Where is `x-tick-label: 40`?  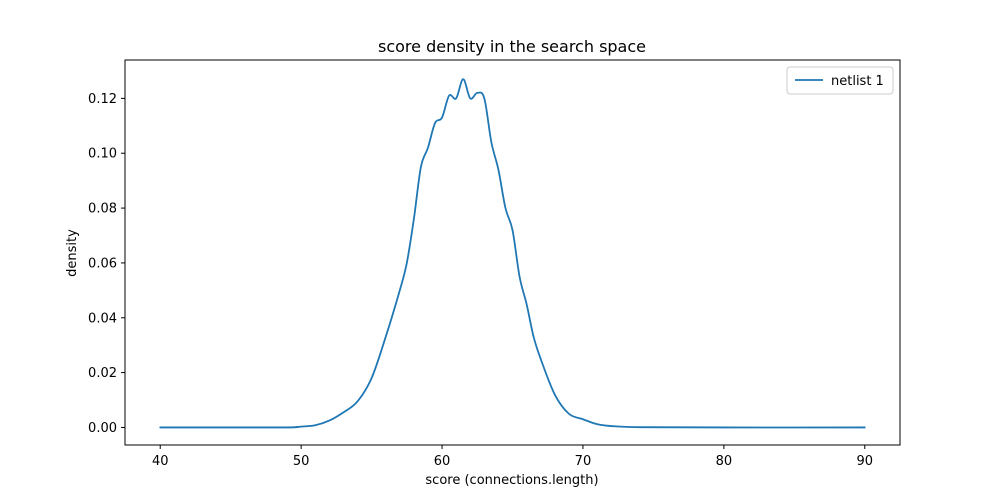
x-tick-label: 40 is located at coordinates (160, 461).